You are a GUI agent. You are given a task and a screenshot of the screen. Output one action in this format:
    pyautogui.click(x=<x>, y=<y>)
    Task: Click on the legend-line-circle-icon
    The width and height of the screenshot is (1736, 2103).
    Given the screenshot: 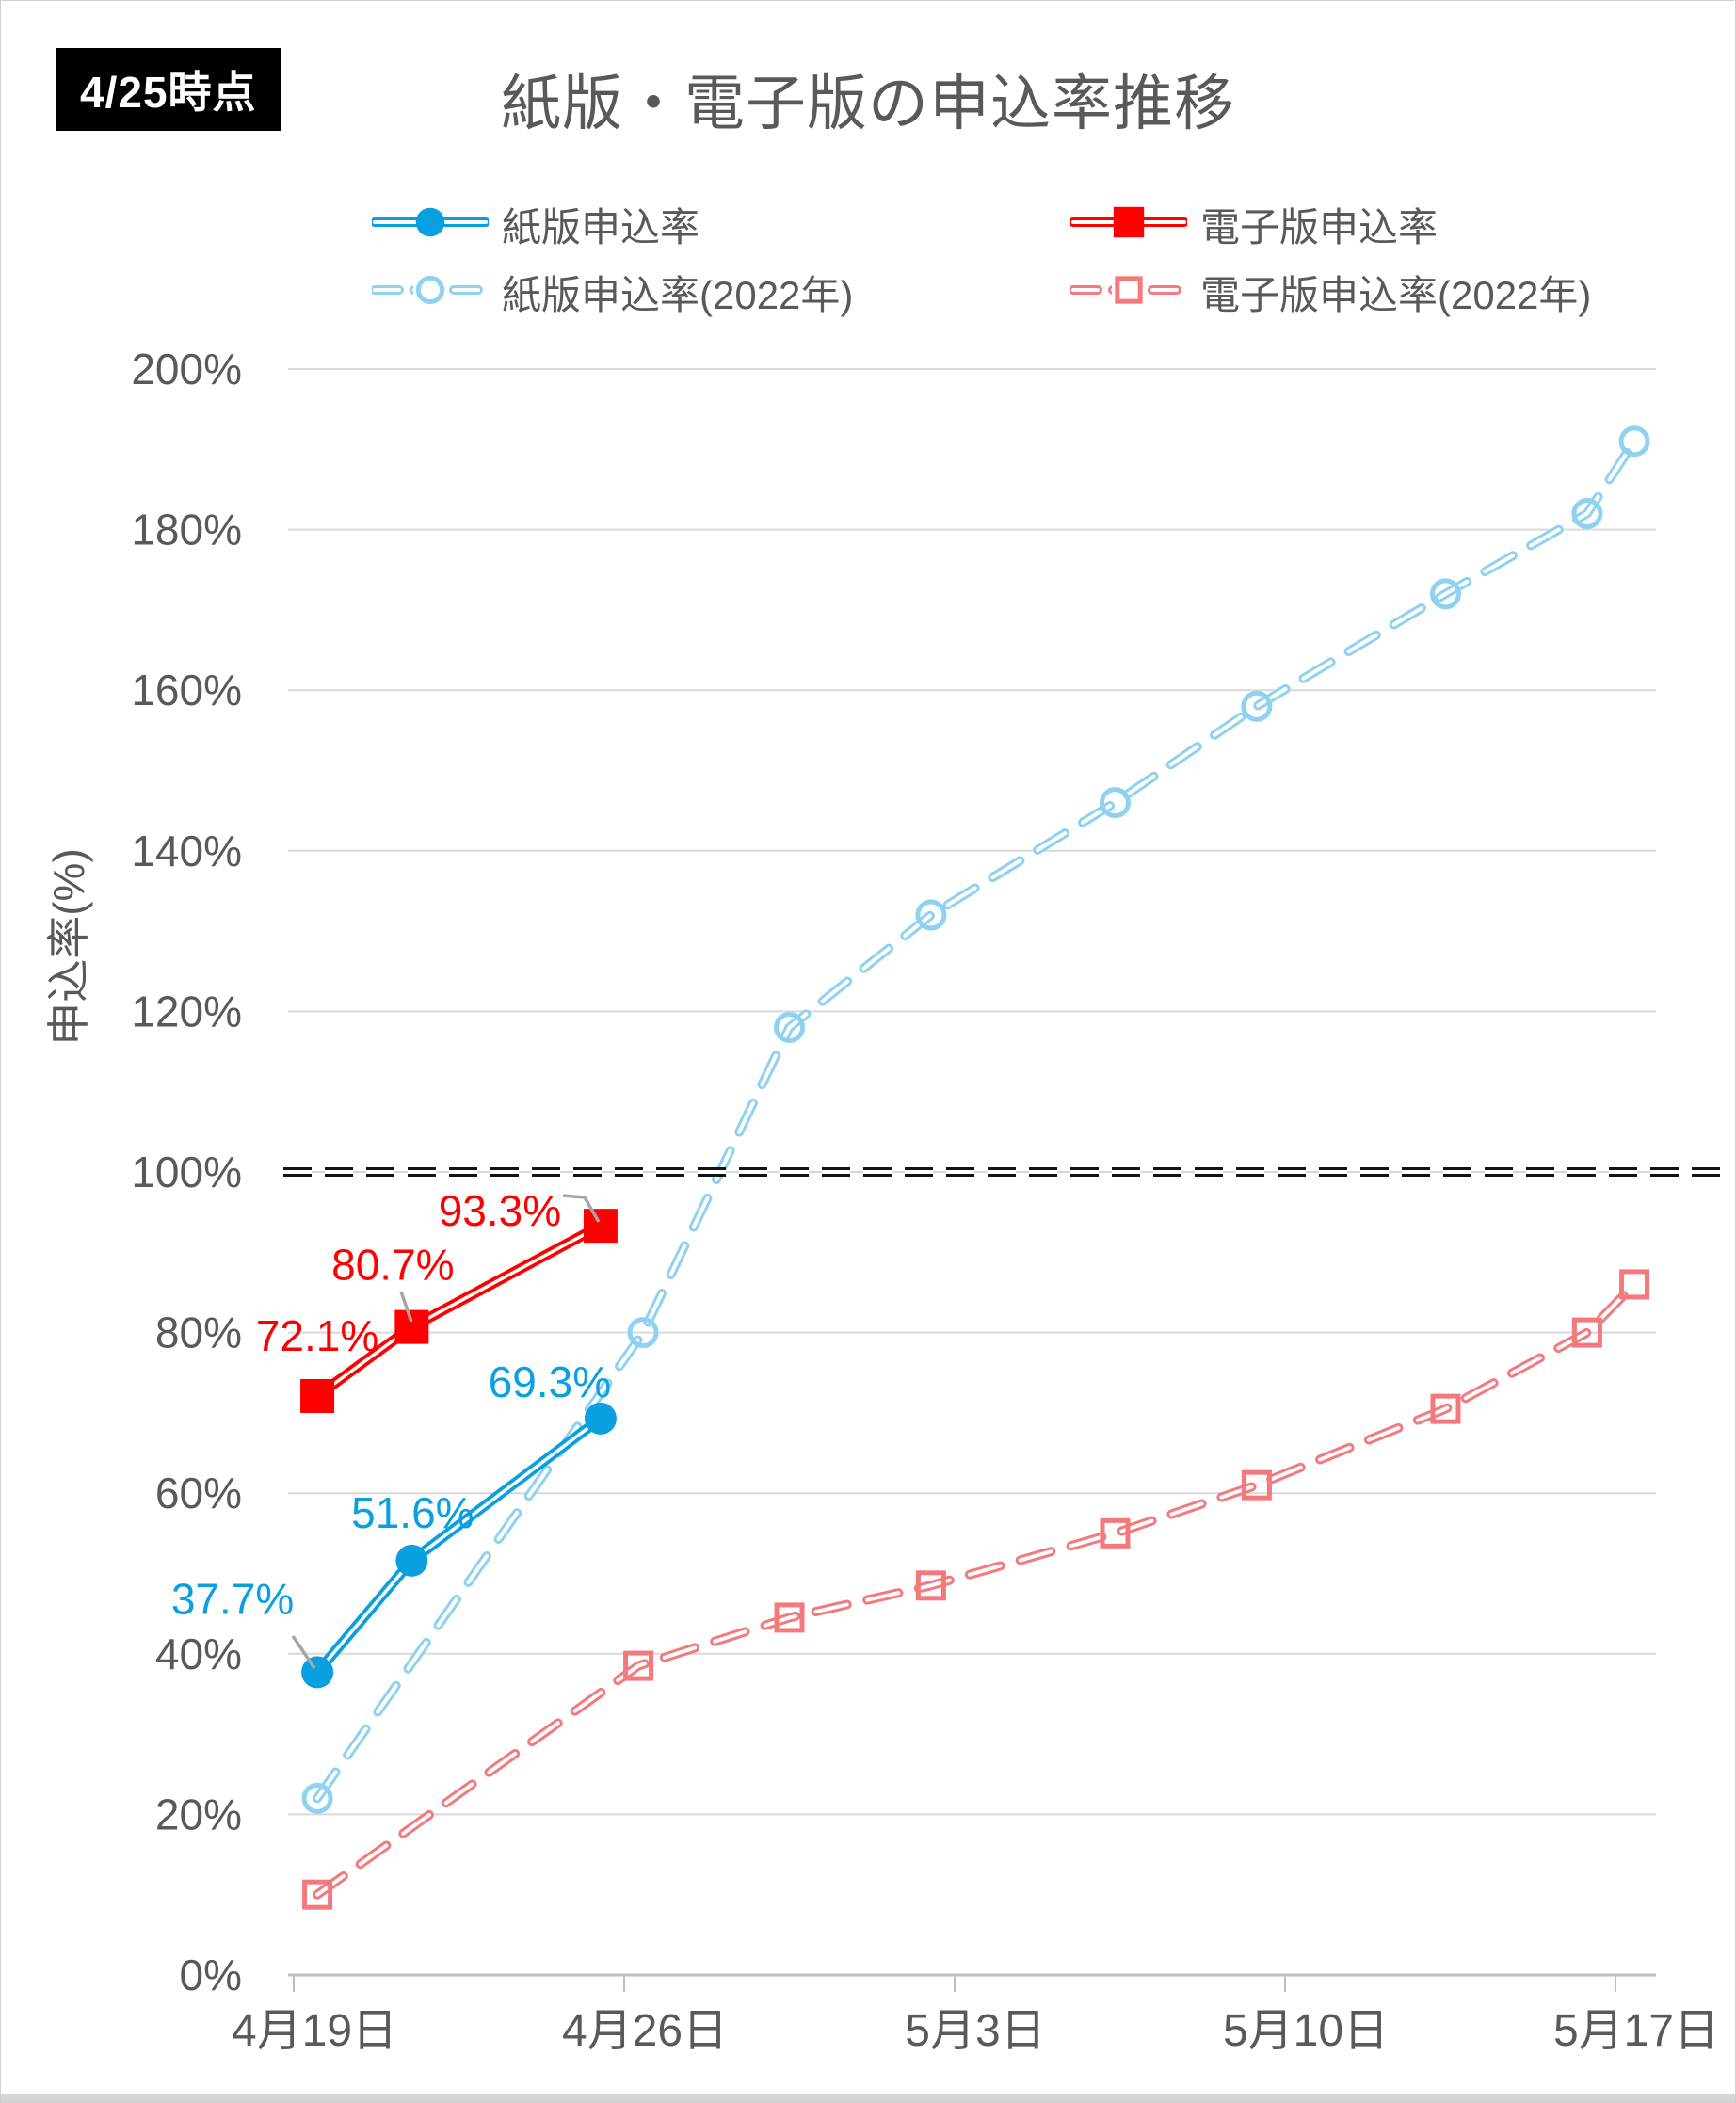 What is the action you would take?
    pyautogui.click(x=430, y=225)
    